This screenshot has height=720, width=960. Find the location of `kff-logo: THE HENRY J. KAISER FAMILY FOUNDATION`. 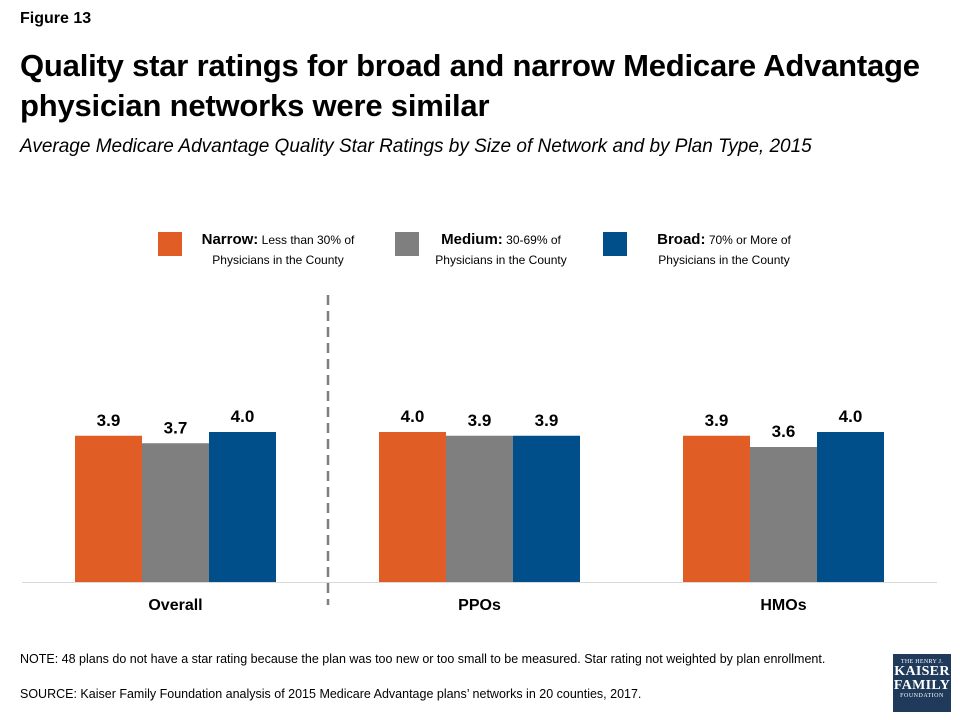

kff-logo: THE HENRY J. KAISER FAMILY FOUNDATION is located at coordinates (922, 683).